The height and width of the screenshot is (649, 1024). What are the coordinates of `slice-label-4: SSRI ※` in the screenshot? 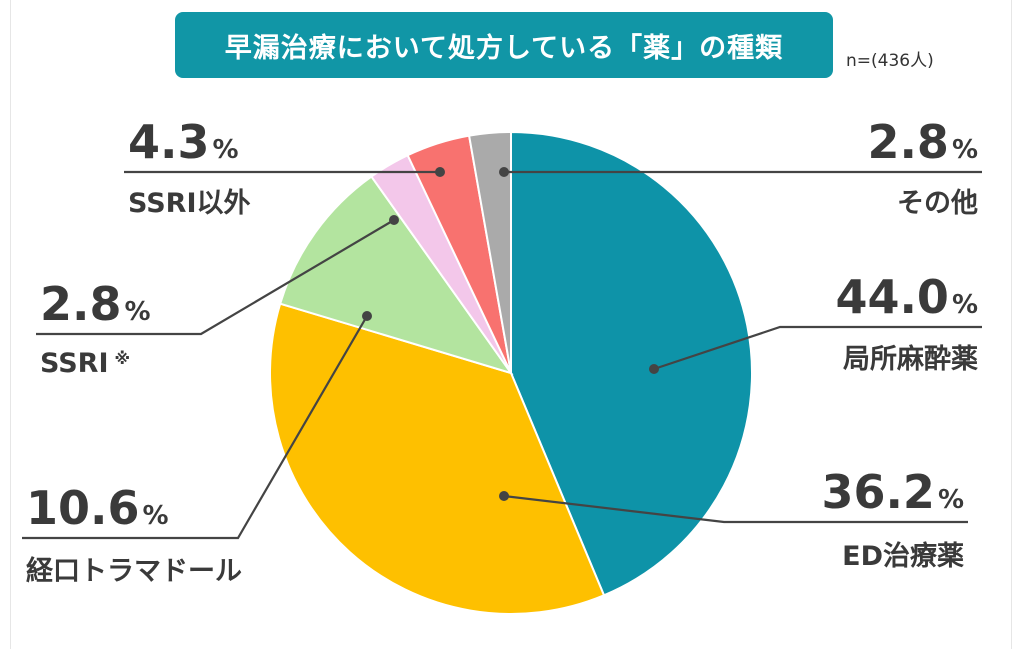 It's located at (85, 363).